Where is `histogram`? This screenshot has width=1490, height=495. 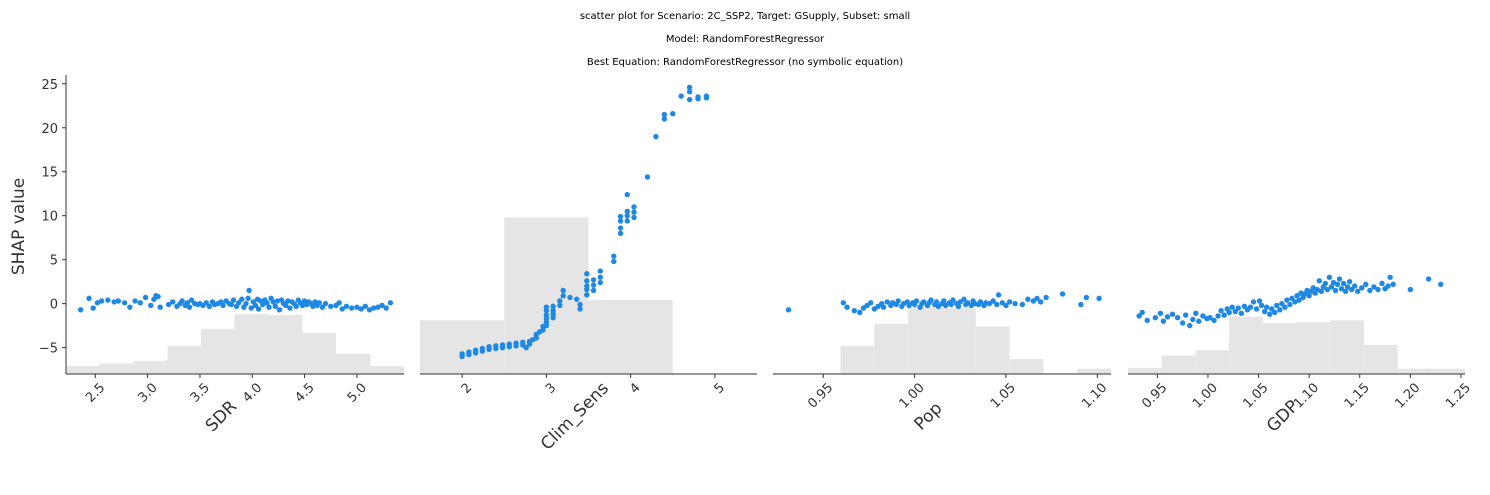
histogram is located at coordinates (1296, 345).